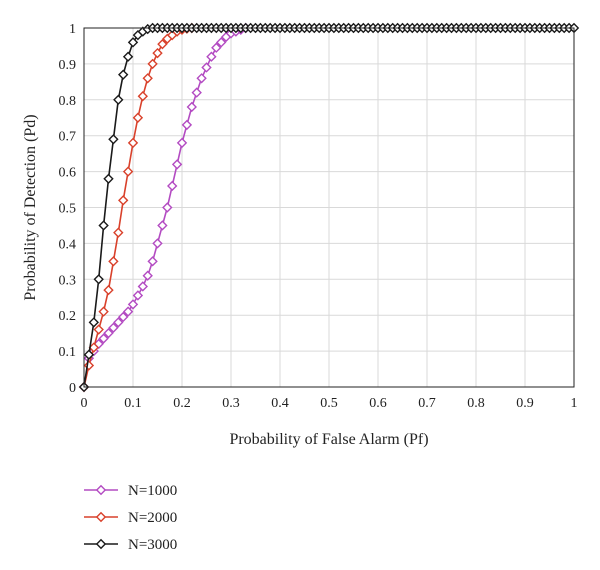 The height and width of the screenshot is (570, 600). What do you see at coordinates (152, 518) in the screenshot?
I see `legend-label: N=2000` at bounding box center [152, 518].